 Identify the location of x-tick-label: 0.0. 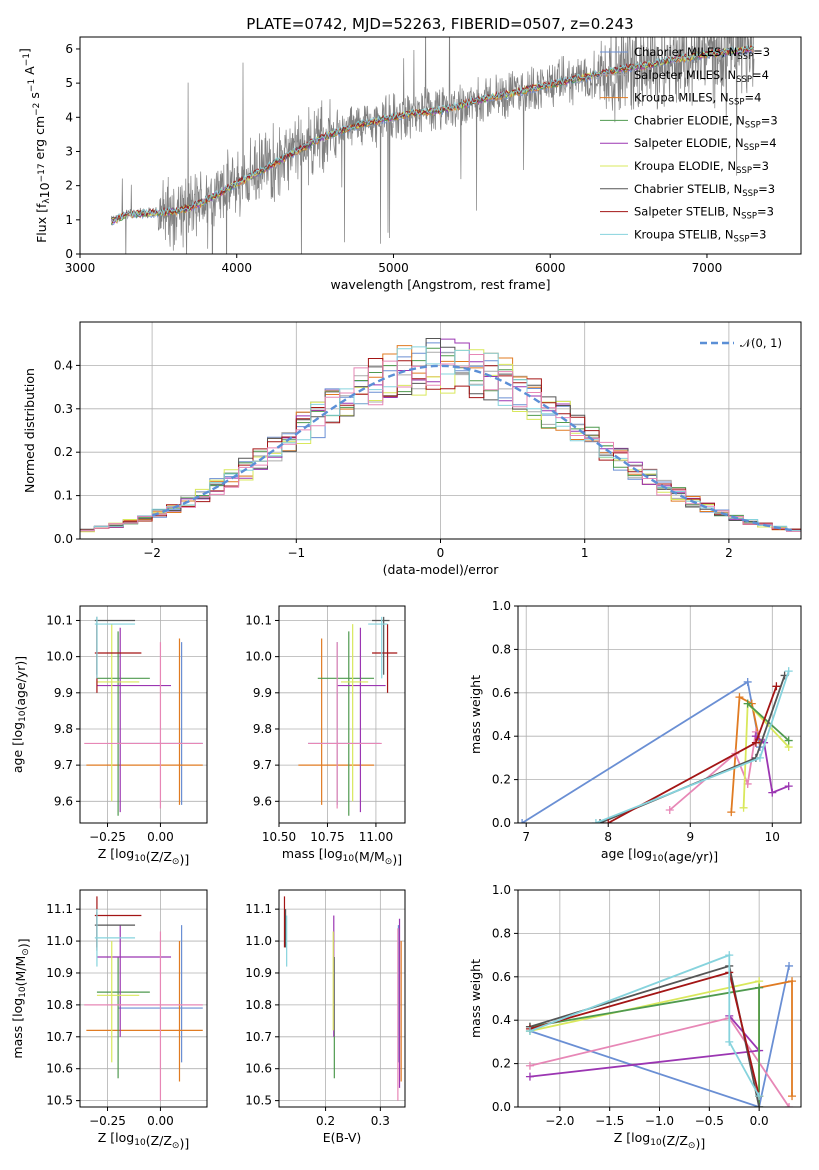
(759, 1121).